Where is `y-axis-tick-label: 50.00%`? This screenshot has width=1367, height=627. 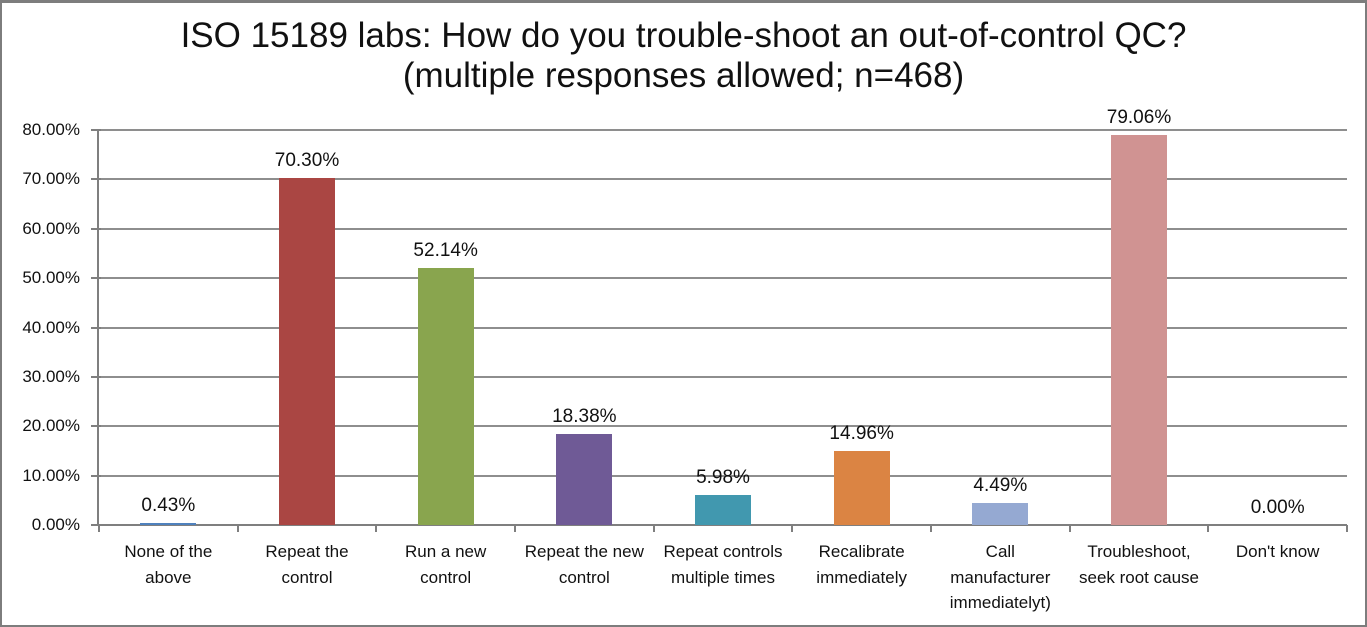
y-axis-tick-label: 50.00% is located at coordinates (51, 278).